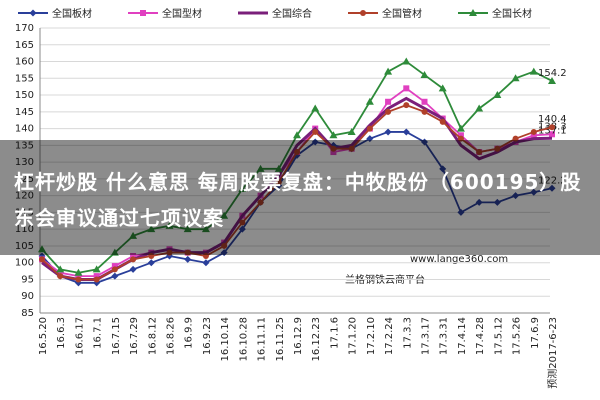  What do you see at coordinates (207, 336) in the screenshot?
I see `x-tick-label: 16.9.23` at bounding box center [207, 336].